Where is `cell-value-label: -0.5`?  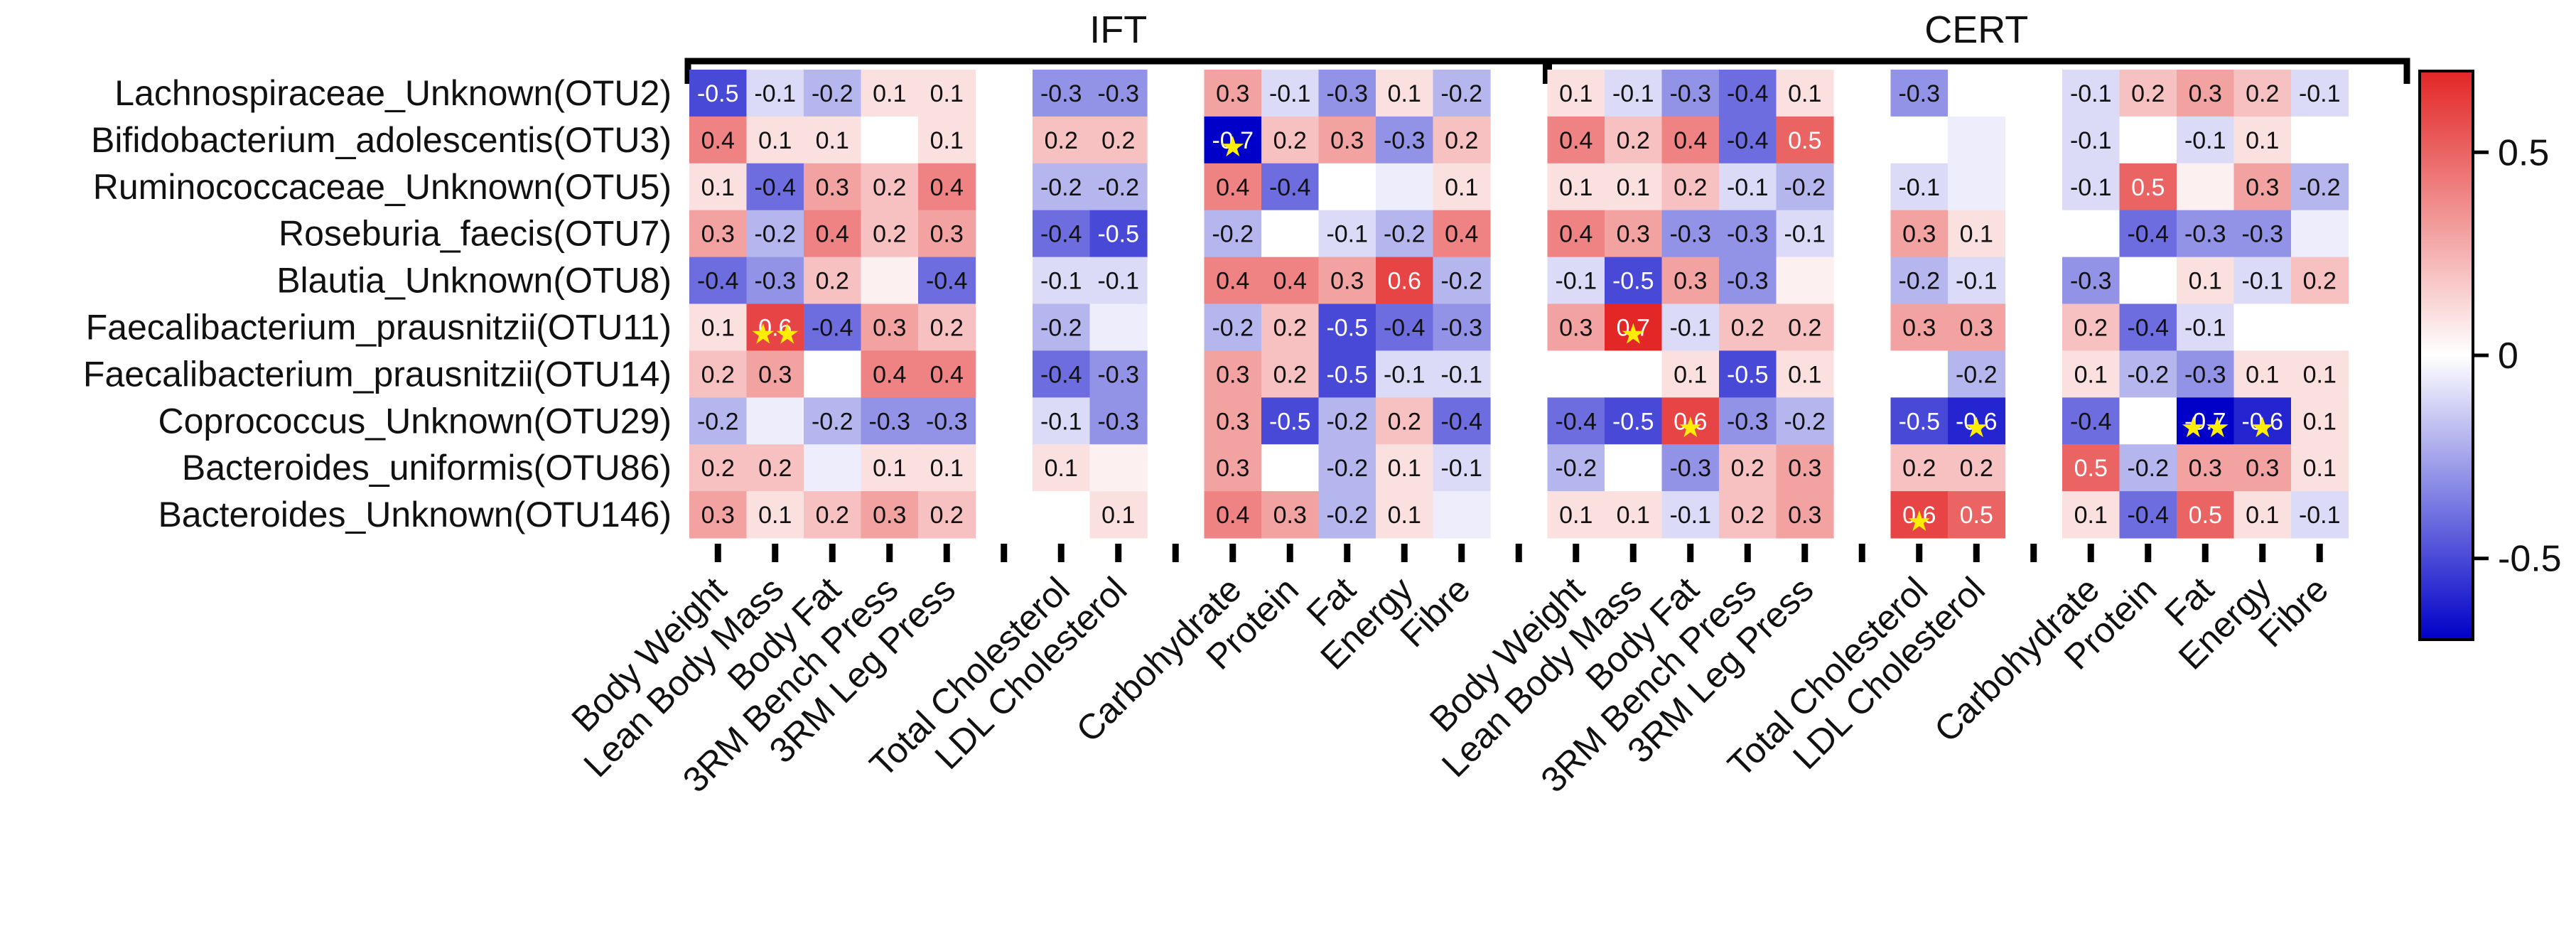 cell-value-label: -0.5 is located at coordinates (1290, 422).